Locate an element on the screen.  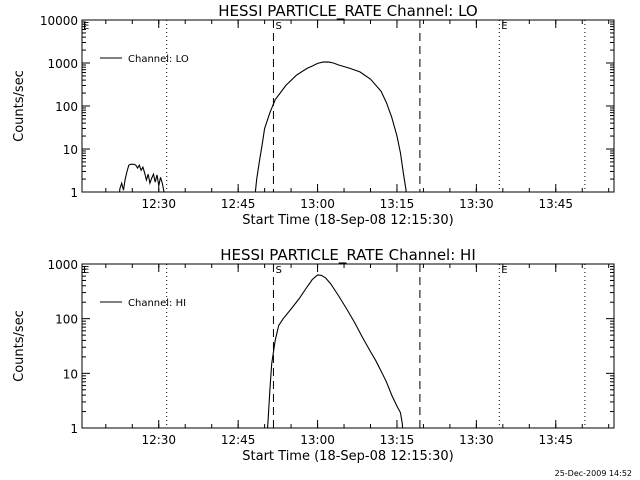
chart-title: HESSI PARTICLE_RATE Channel: HI is located at coordinates (348, 255).